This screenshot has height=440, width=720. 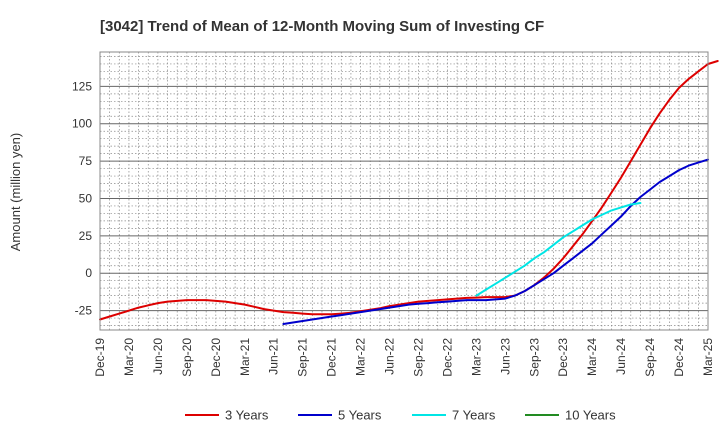 What do you see at coordinates (303, 357) in the screenshot?
I see `x-tick-label: Sep-21` at bounding box center [303, 357].